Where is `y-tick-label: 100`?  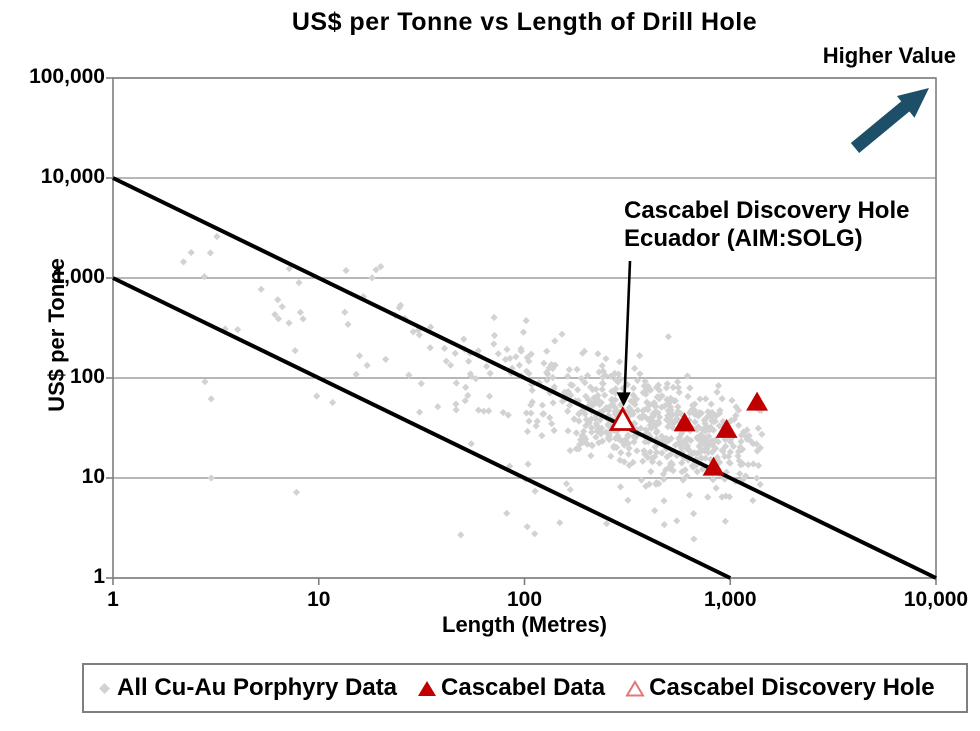 y-tick-label: 100 is located at coordinates (87, 376).